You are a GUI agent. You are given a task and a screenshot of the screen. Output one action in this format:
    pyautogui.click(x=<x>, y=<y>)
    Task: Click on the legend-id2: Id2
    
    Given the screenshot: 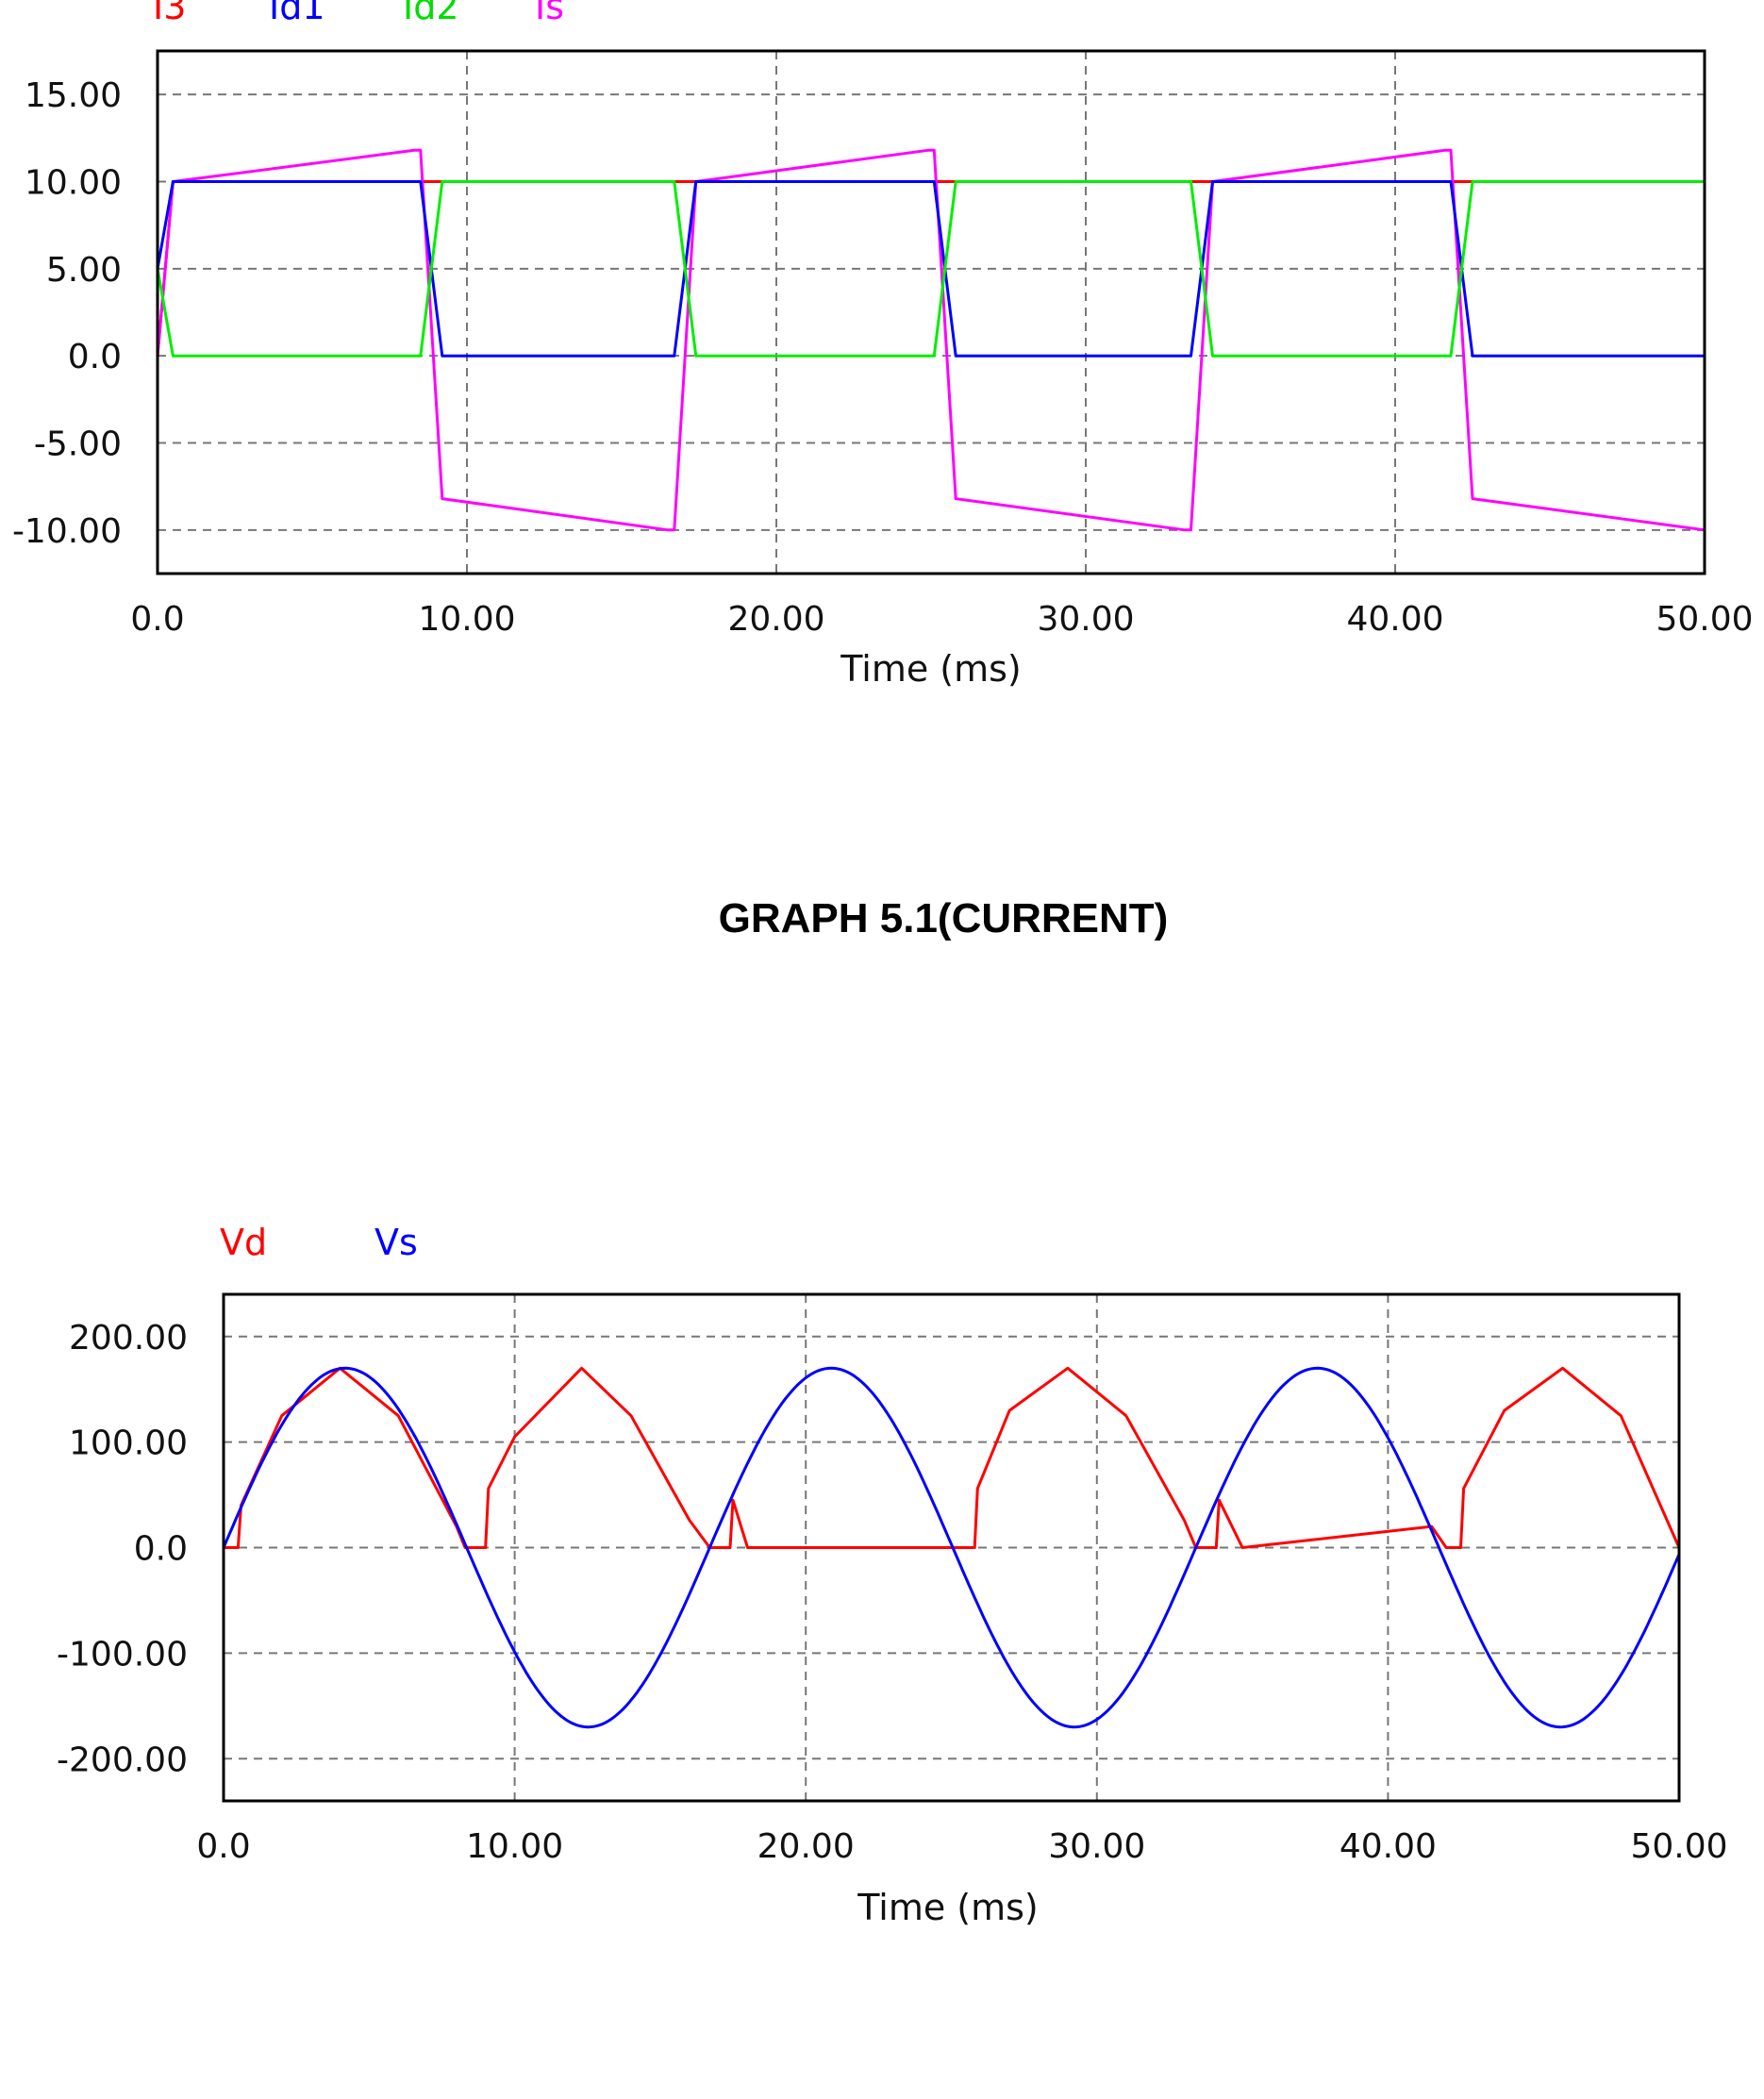 What is the action you would take?
    pyautogui.click(x=431, y=13)
    